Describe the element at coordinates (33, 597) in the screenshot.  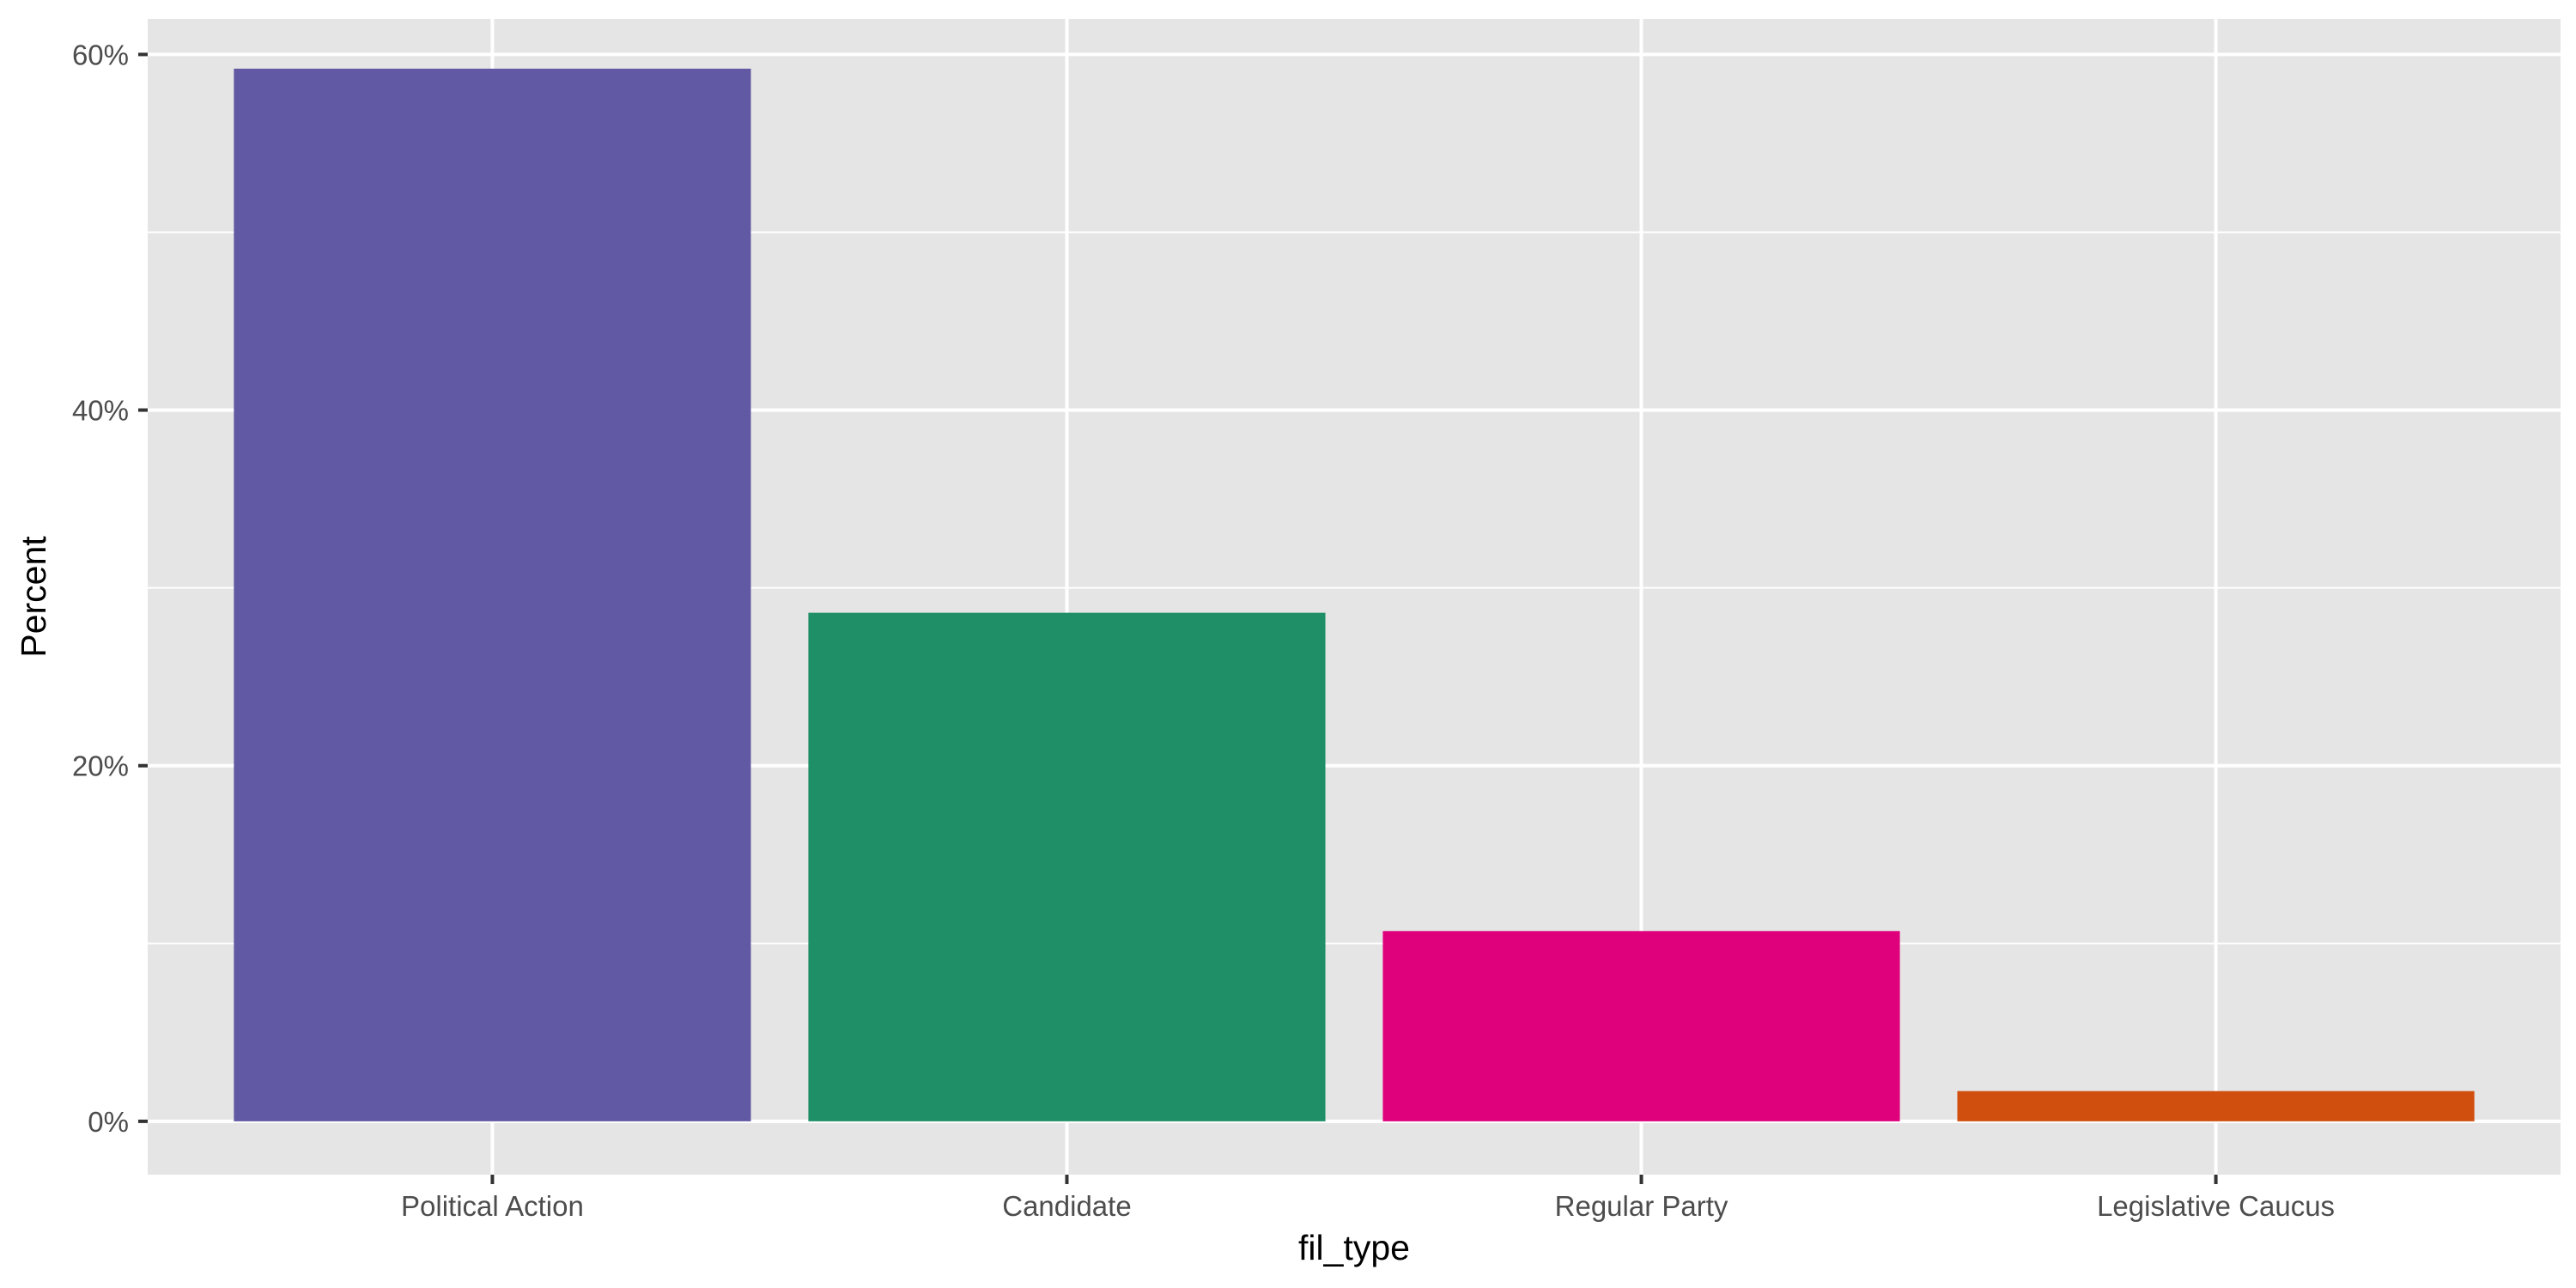
I see `y-axis-title: Percent` at that location.